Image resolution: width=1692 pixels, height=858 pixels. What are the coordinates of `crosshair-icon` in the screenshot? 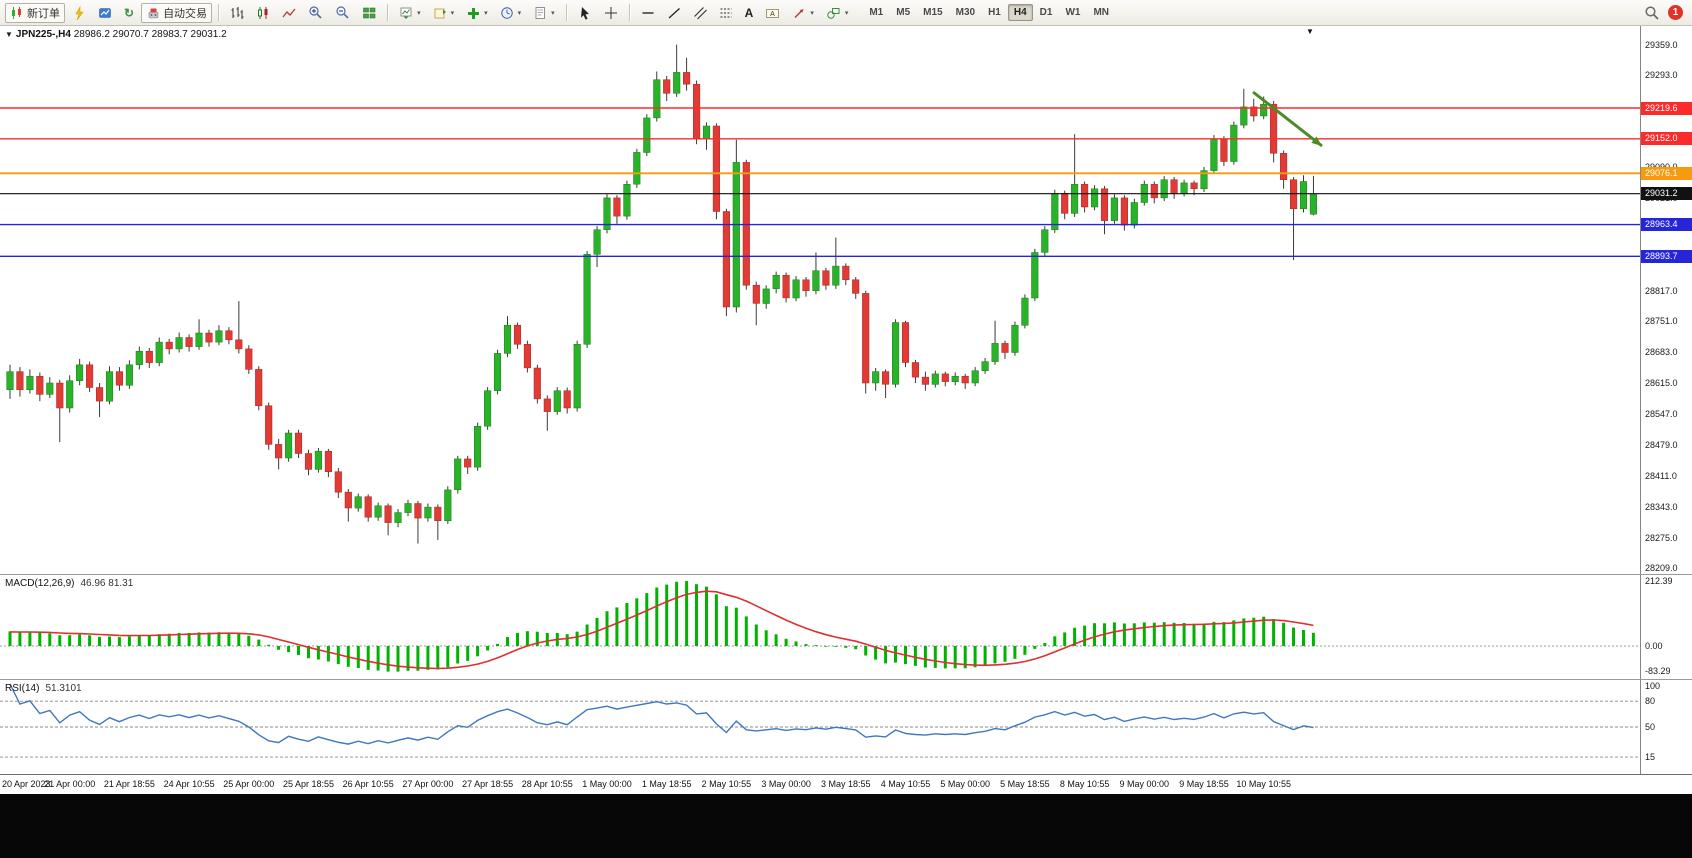 It's located at (610, 12).